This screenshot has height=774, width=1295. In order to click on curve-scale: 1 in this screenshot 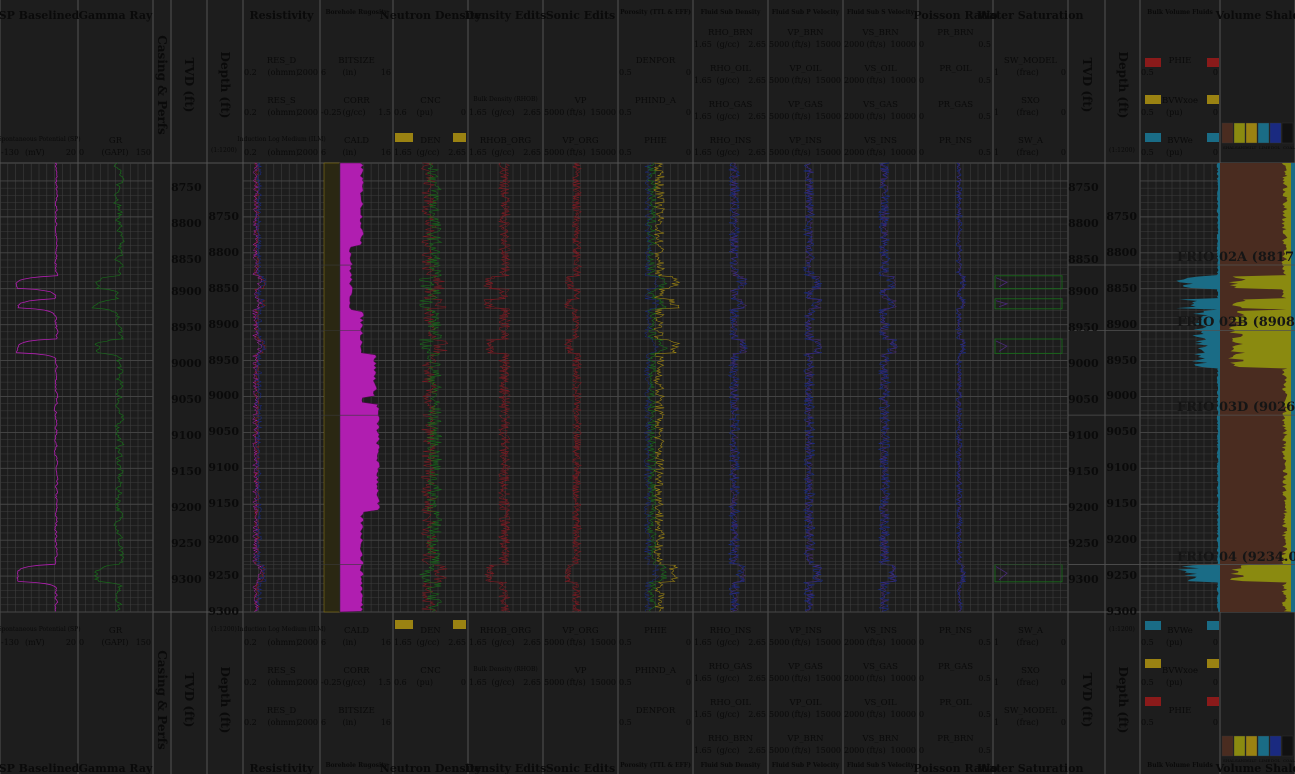, I will do `click(997, 112)`.